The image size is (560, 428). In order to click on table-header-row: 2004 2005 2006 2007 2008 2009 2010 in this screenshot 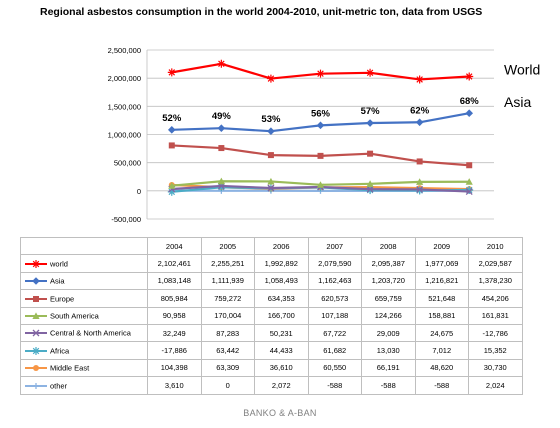, I will do `click(271, 246)`.